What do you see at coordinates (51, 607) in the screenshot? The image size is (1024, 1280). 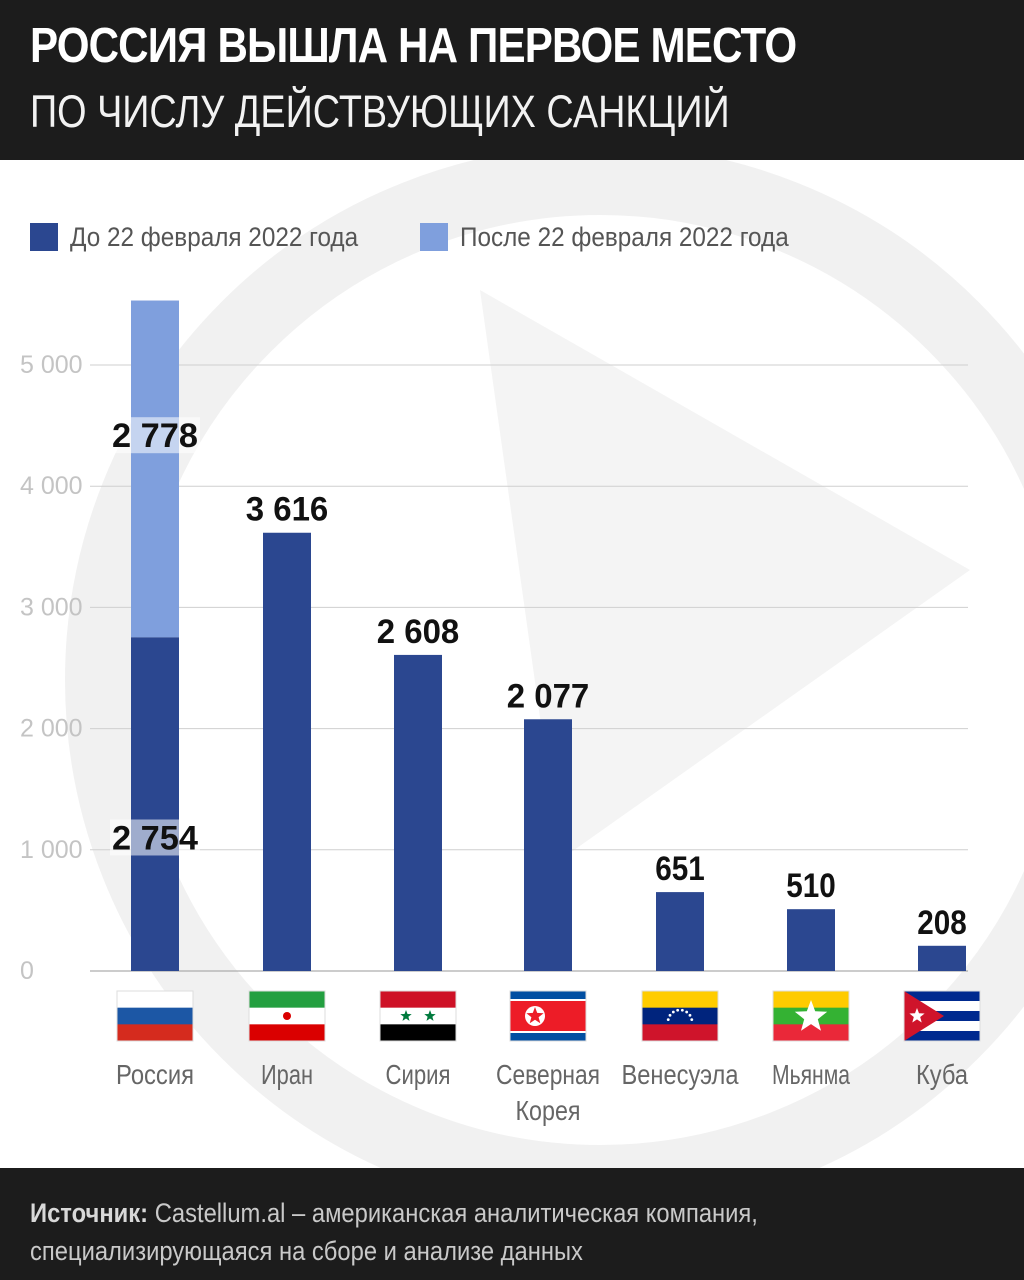 I see `y-tick-label: 3 000` at bounding box center [51, 607].